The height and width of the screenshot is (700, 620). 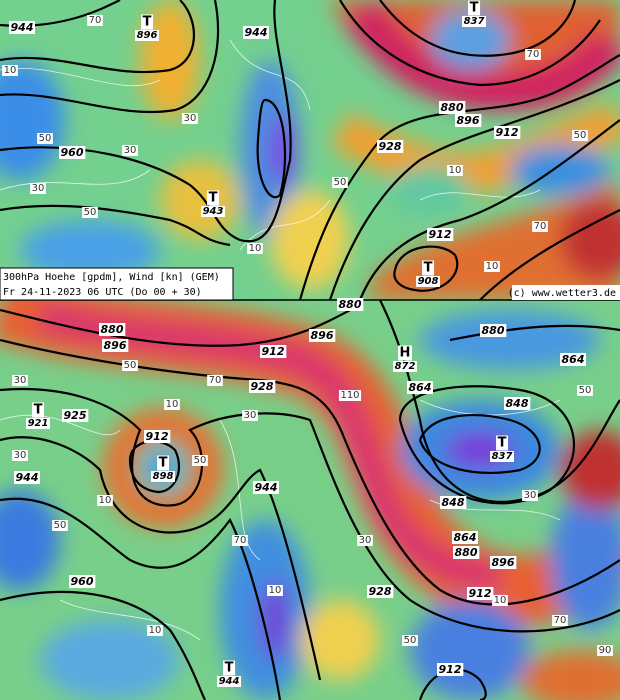 What do you see at coordinates (38, 423) in the screenshot?
I see `center-value: 921` at bounding box center [38, 423].